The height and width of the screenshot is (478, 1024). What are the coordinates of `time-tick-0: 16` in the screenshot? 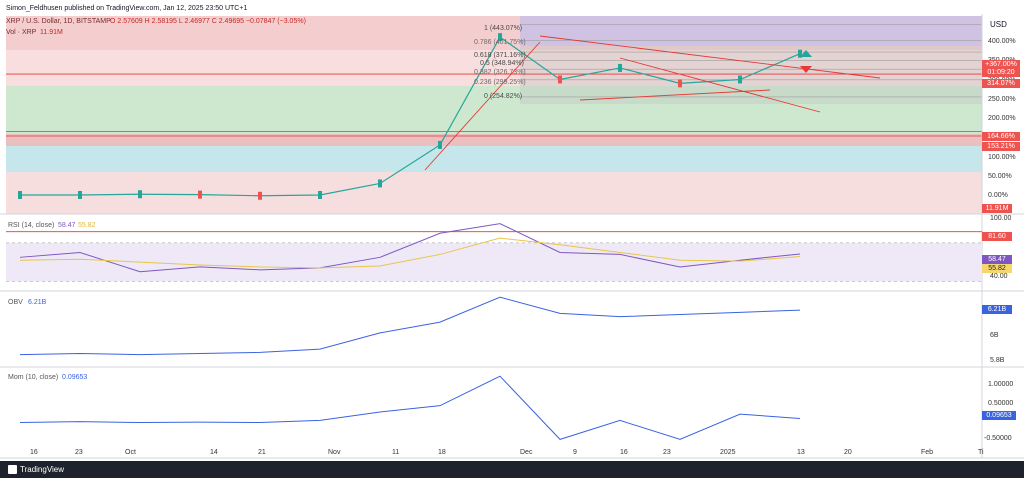 It's located at (34, 452).